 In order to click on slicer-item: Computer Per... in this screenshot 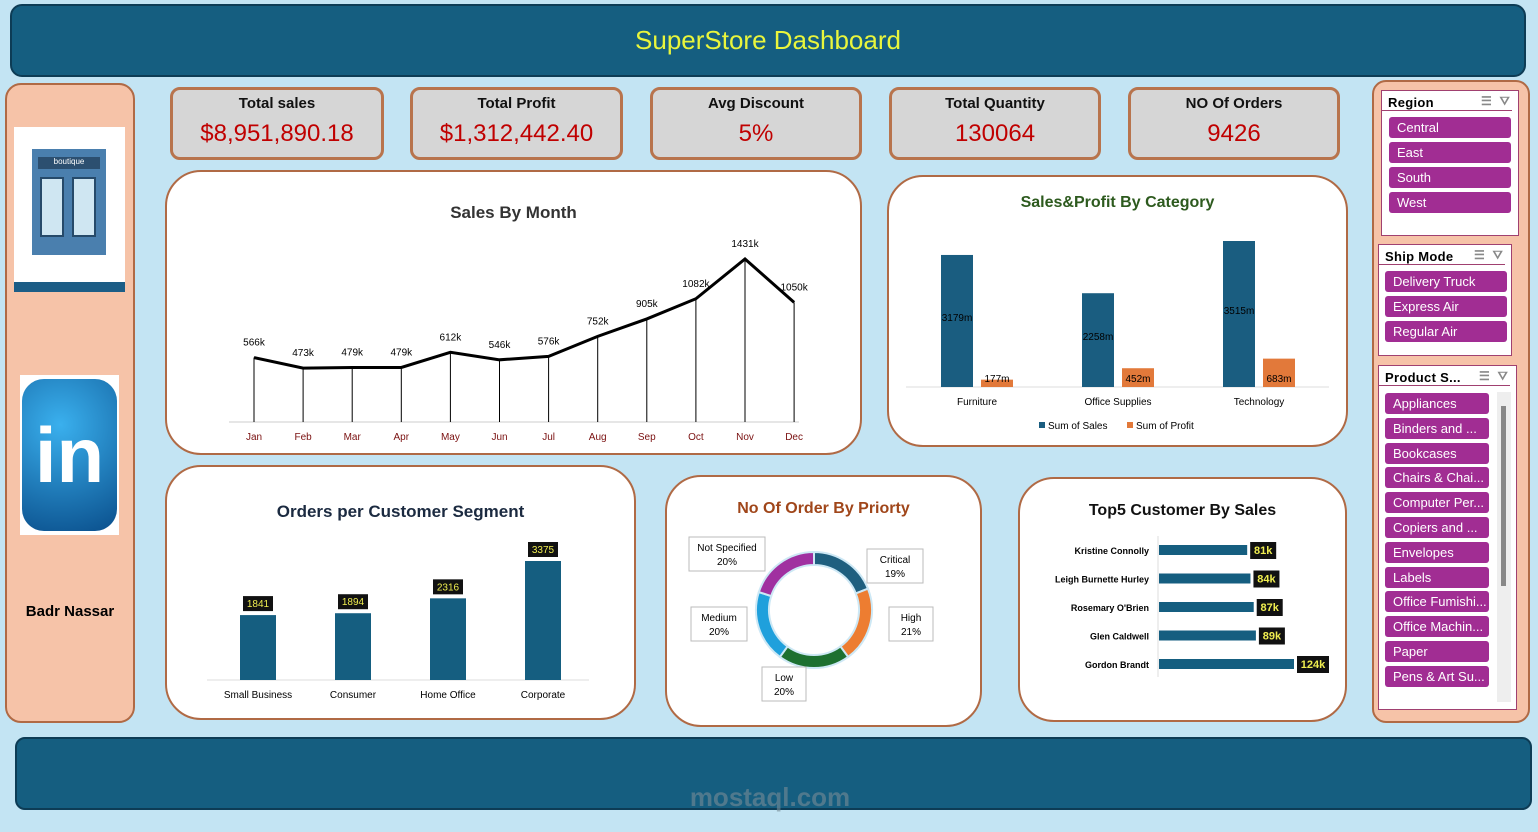, I will do `click(1437, 503)`.